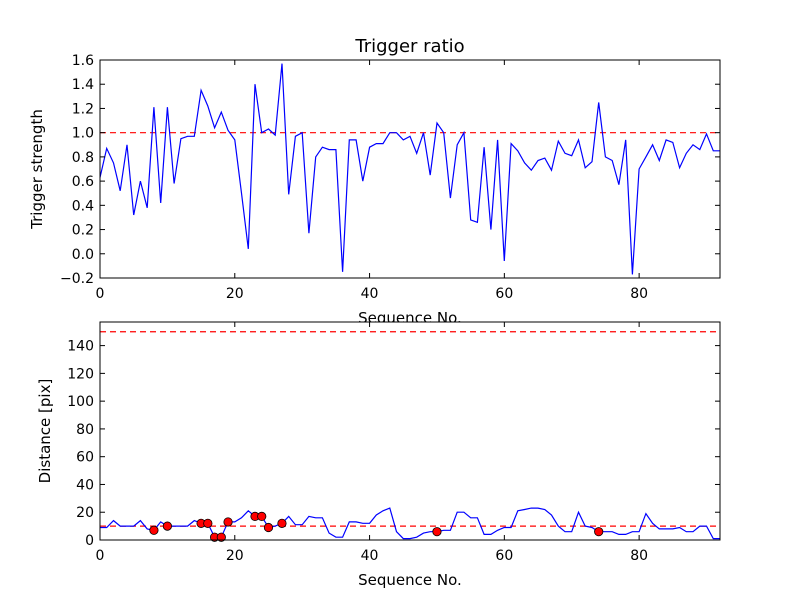 The width and height of the screenshot is (800, 600). I want to click on y-tick-label: −0.2, so click(77, 279).